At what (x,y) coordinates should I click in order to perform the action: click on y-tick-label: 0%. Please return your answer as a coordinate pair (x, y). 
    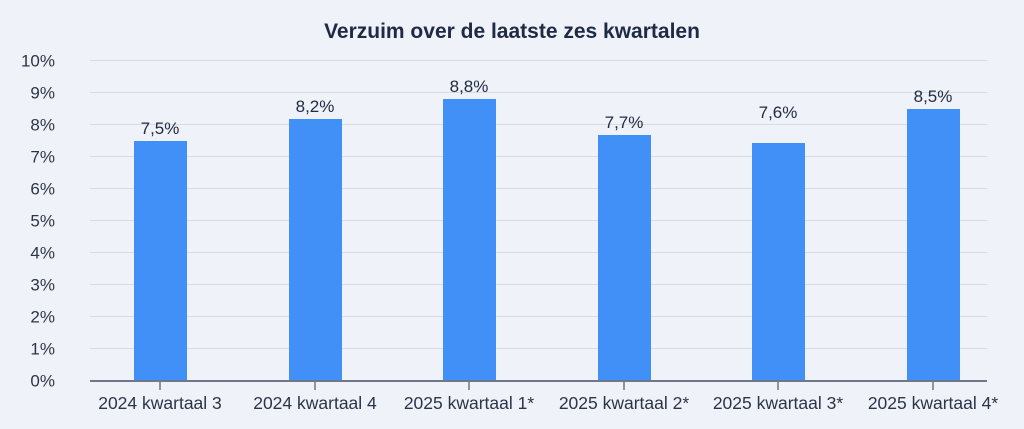
    Looking at the image, I should click on (42, 381).